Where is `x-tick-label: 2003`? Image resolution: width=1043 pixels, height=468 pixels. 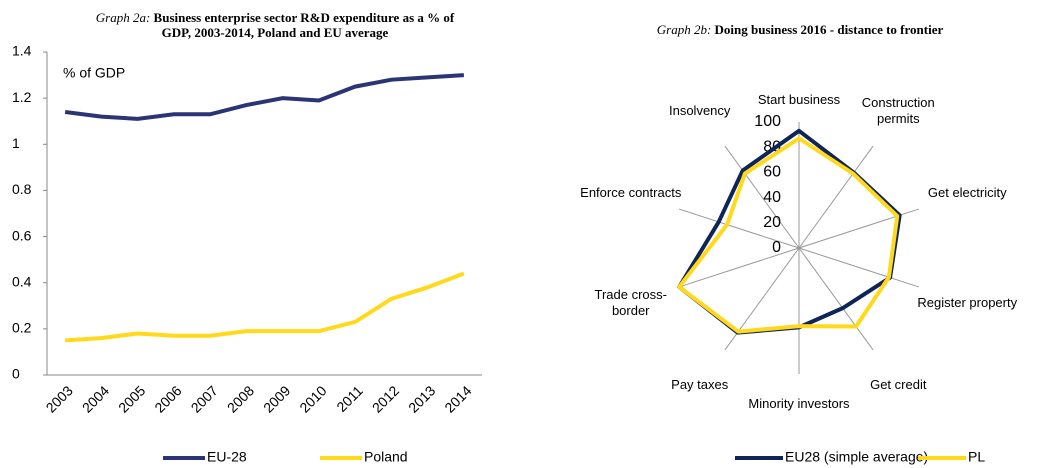
x-tick-label: 2003 is located at coordinates (59, 398).